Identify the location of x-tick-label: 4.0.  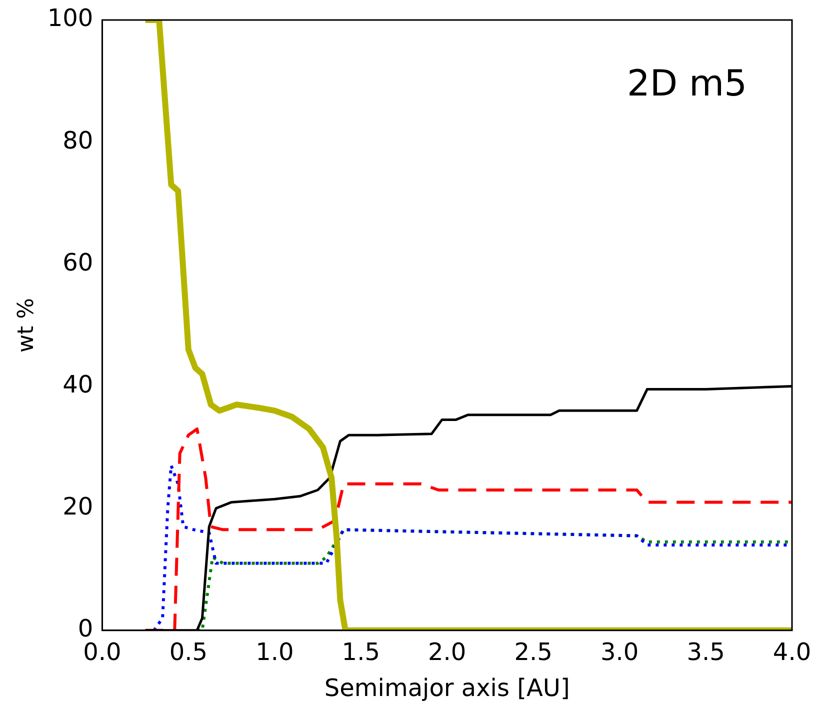
(792, 652).